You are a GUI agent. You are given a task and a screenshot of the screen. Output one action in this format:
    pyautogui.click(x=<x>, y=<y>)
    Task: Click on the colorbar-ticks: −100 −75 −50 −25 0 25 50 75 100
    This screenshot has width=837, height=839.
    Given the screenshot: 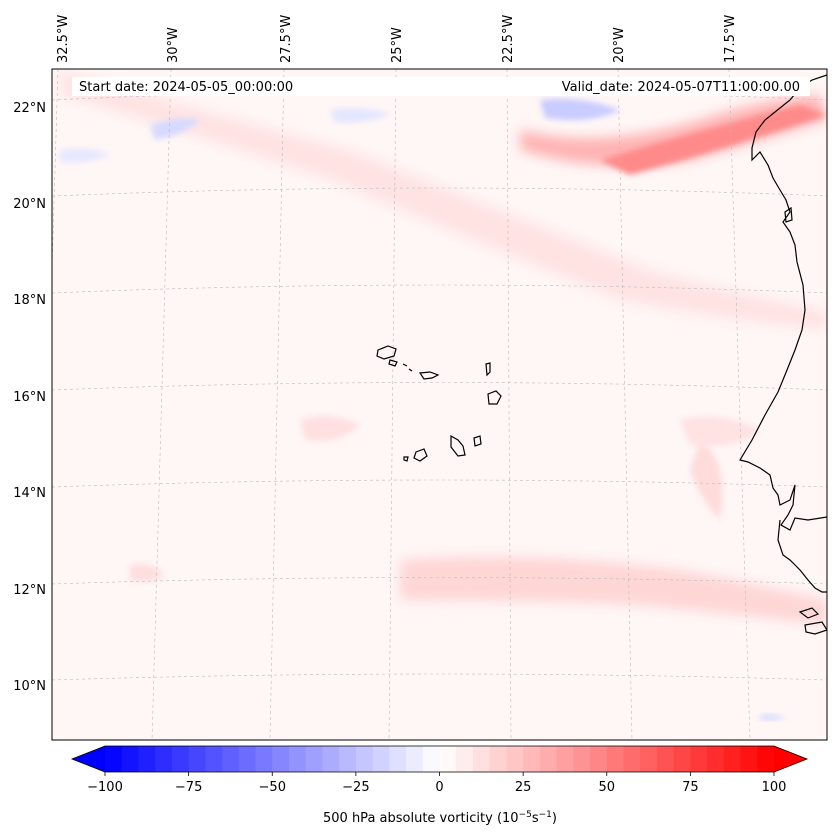 What is the action you would take?
    pyautogui.click(x=436, y=783)
    